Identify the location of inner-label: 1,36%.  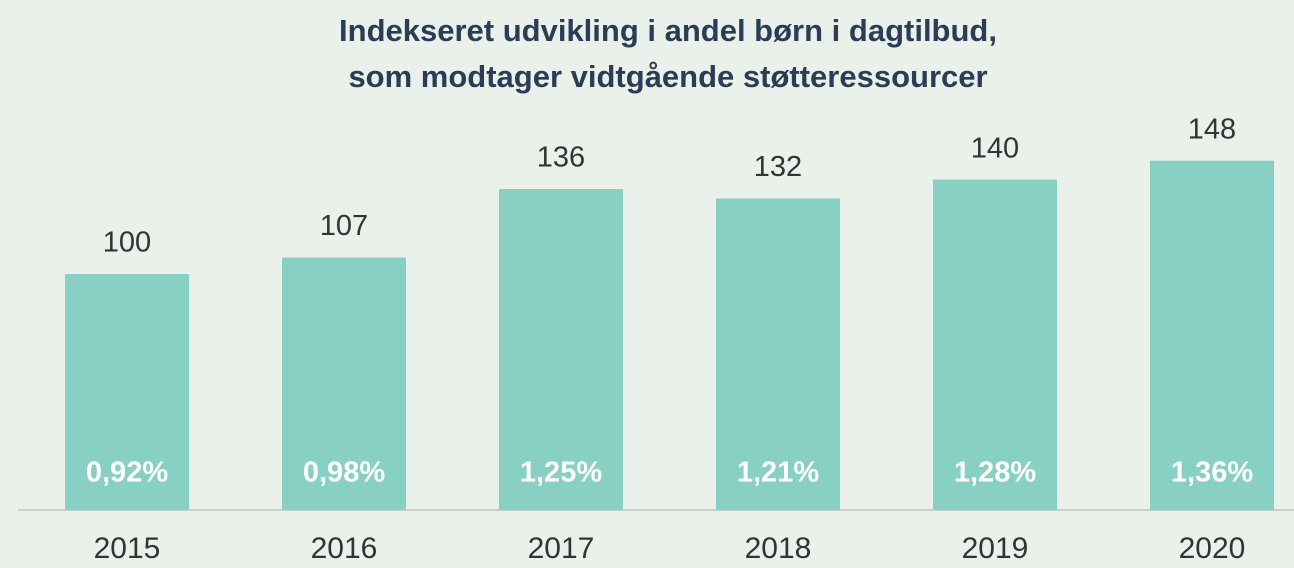
(1212, 473).